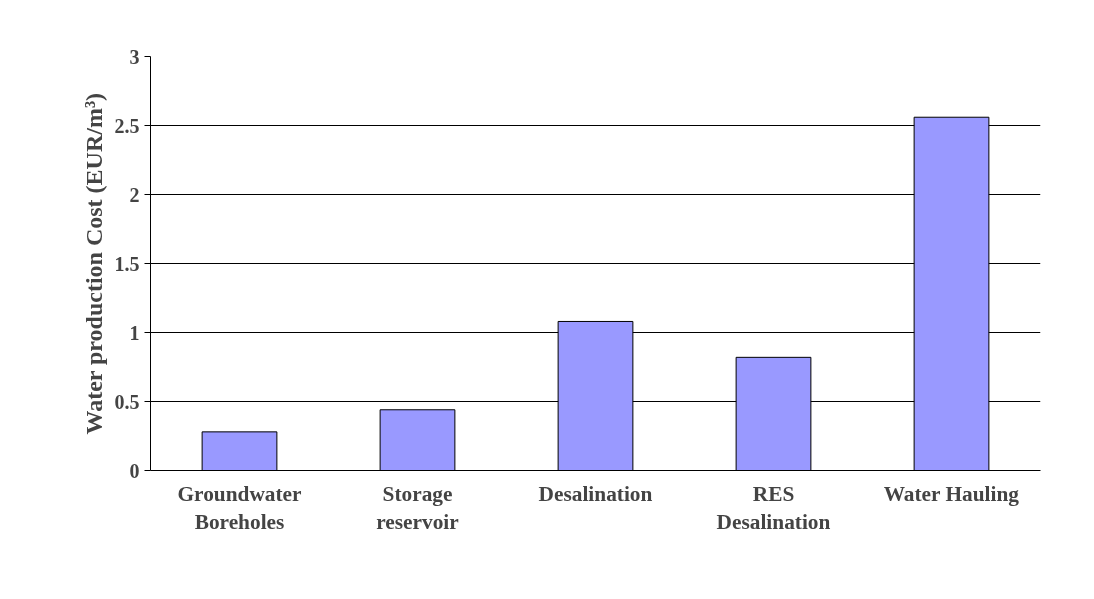 The width and height of the screenshot is (1094, 599). I want to click on y-tick-label: 0.5, so click(127, 401).